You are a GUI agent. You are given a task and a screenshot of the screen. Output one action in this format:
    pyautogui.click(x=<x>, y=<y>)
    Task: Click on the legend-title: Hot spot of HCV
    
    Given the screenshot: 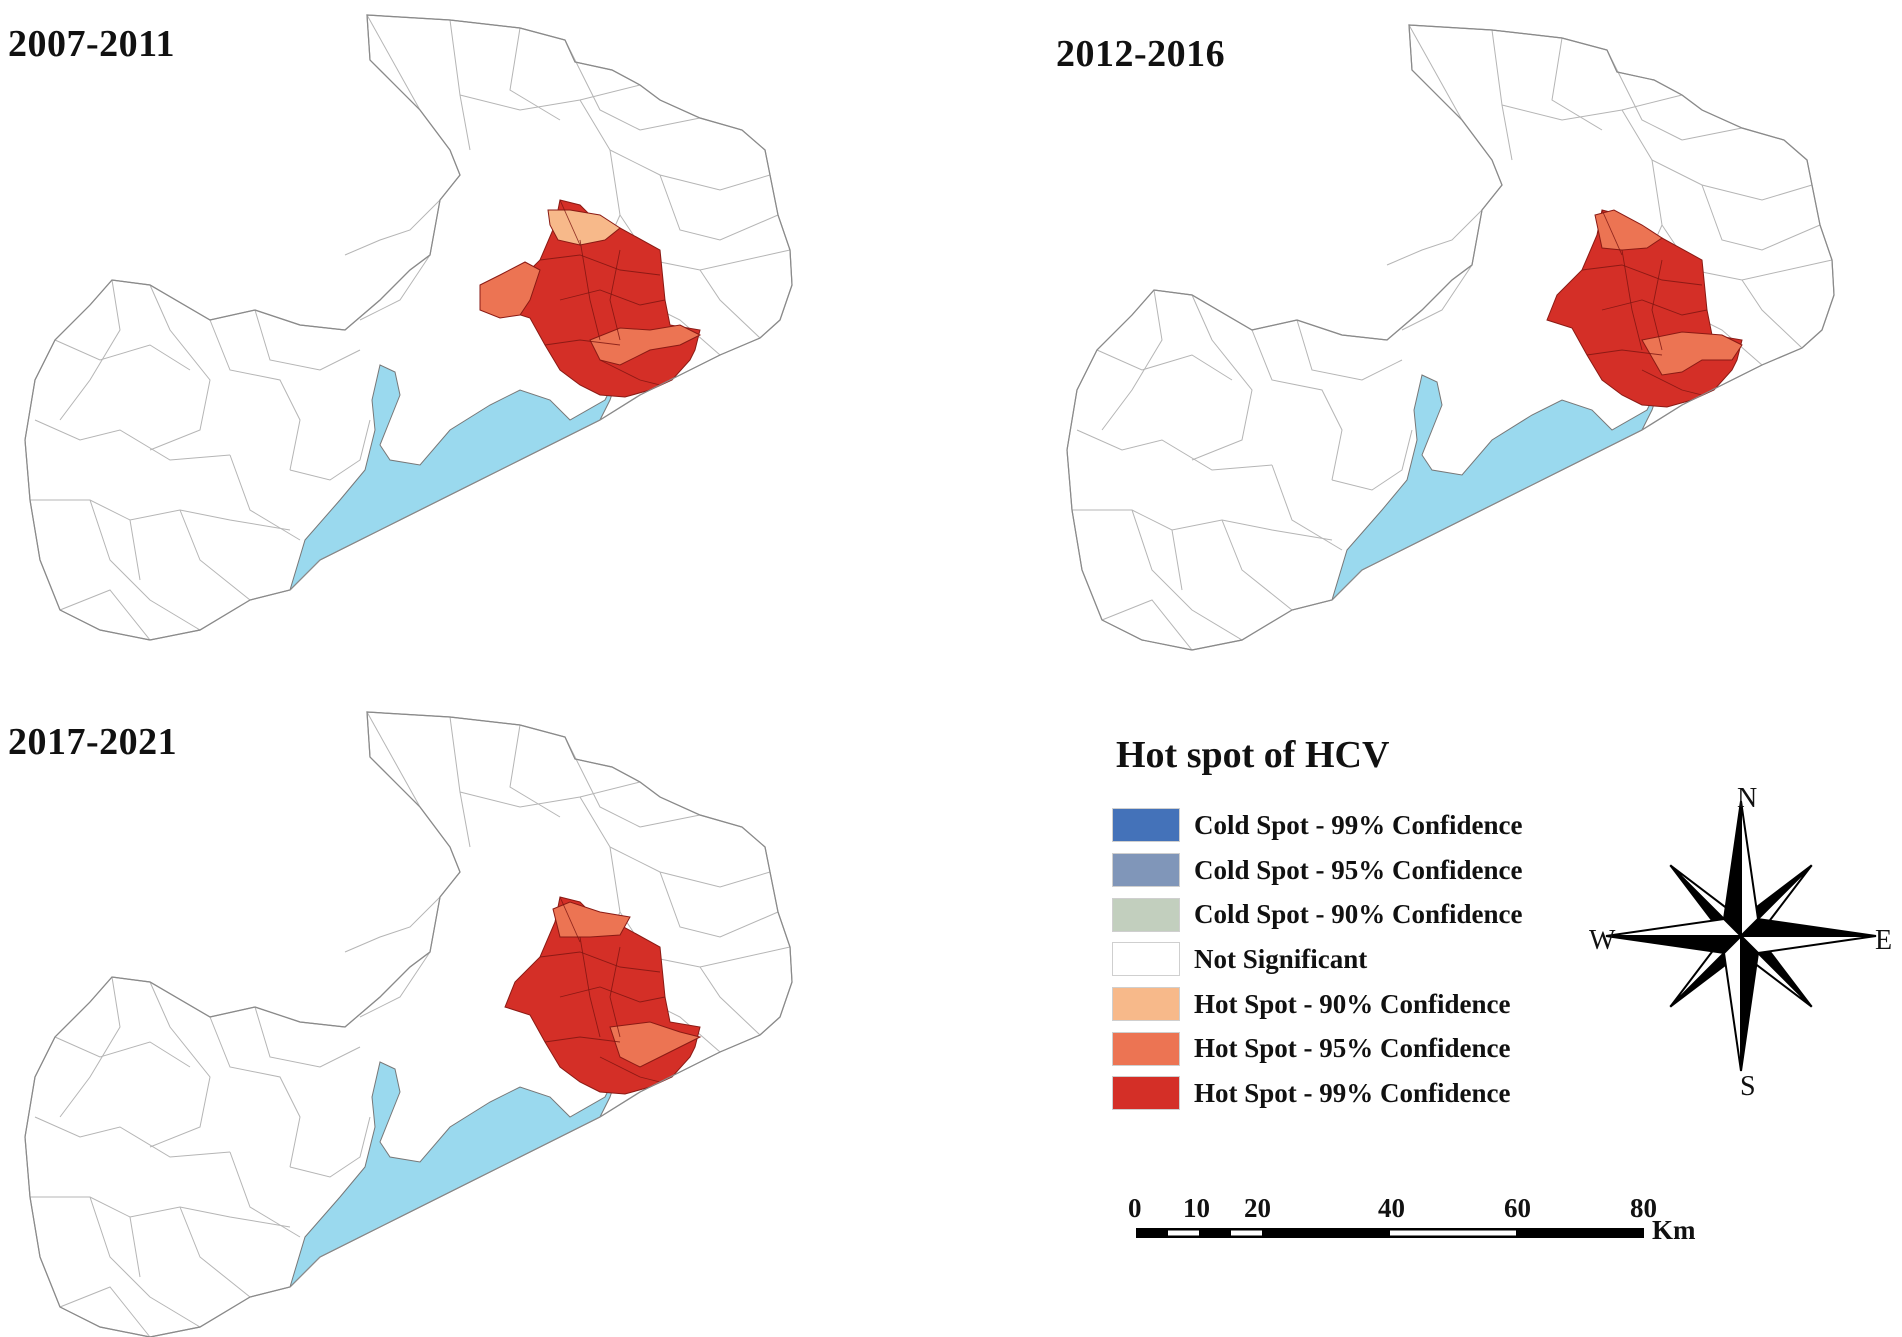 What is the action you would take?
    pyautogui.click(x=1253, y=755)
    